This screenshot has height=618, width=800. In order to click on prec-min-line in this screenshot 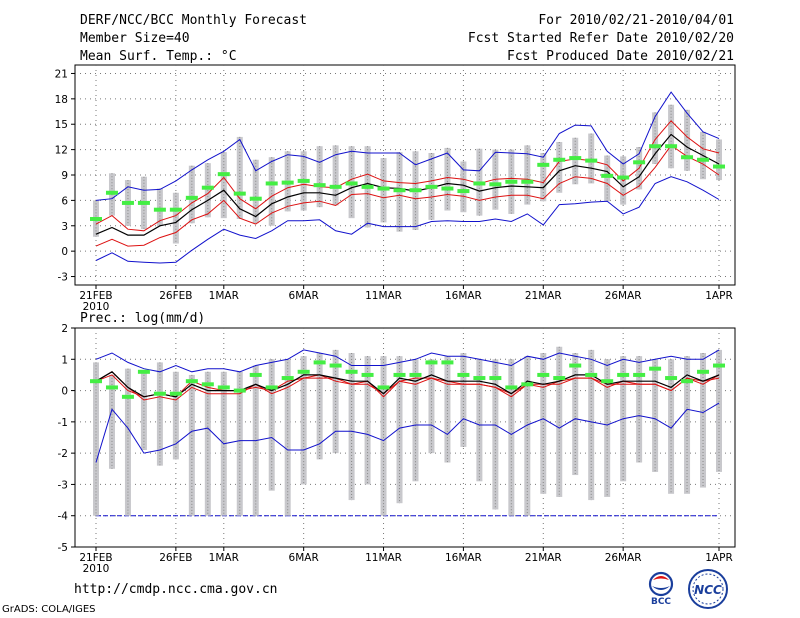, I will do `click(407, 432)`.